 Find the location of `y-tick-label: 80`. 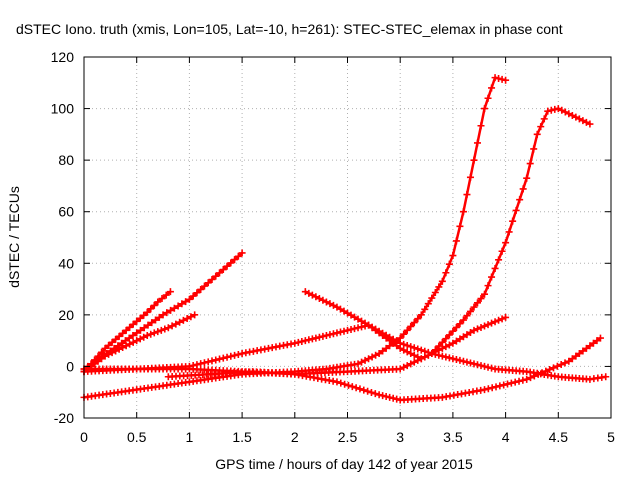

y-tick-label: 80 is located at coordinates (66, 160).